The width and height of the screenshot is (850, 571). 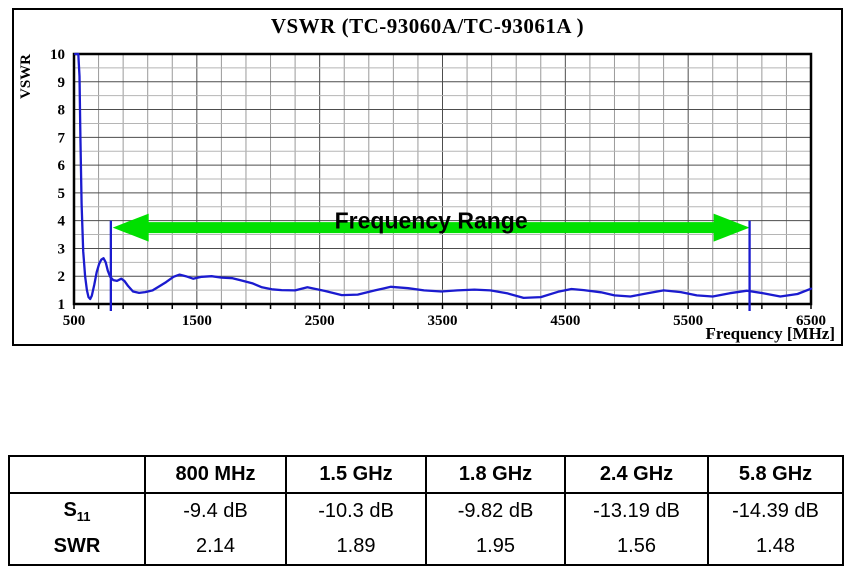 What do you see at coordinates (197, 321) in the screenshot?
I see `svg-text: 1500` at bounding box center [197, 321].